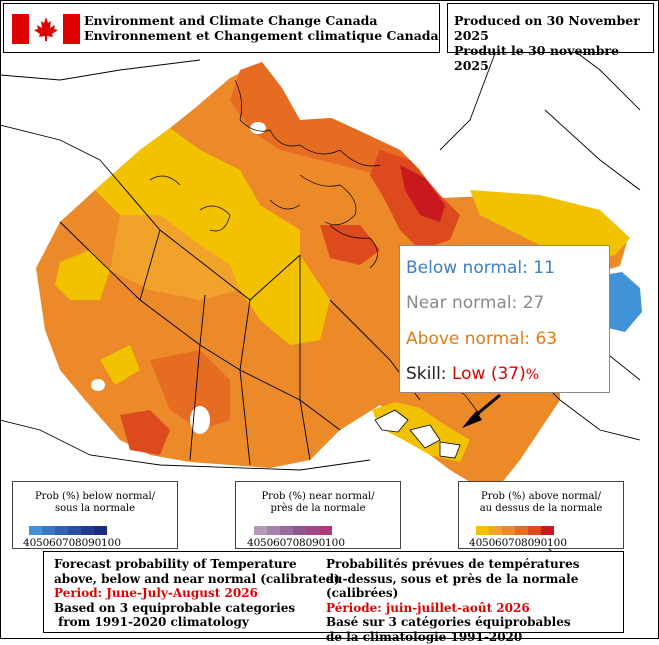 This screenshot has width=659, height=645. What do you see at coordinates (541, 496) in the screenshot?
I see `legend-above-title-en: Prob (%) above normal/` at bounding box center [541, 496].